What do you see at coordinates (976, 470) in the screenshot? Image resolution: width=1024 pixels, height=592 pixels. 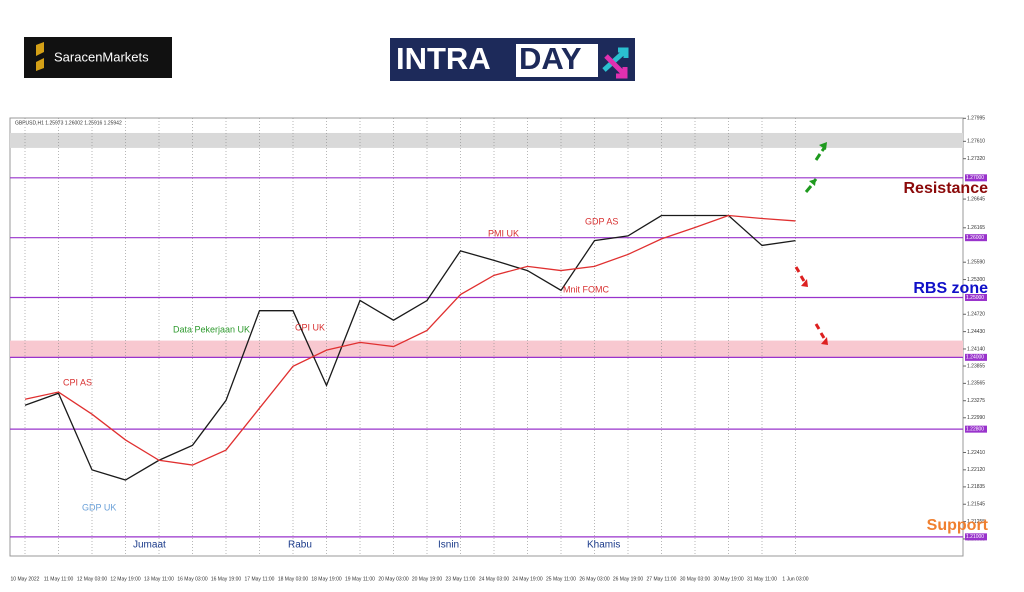 I see `y-tick-label: 1.22120` at bounding box center [976, 470].